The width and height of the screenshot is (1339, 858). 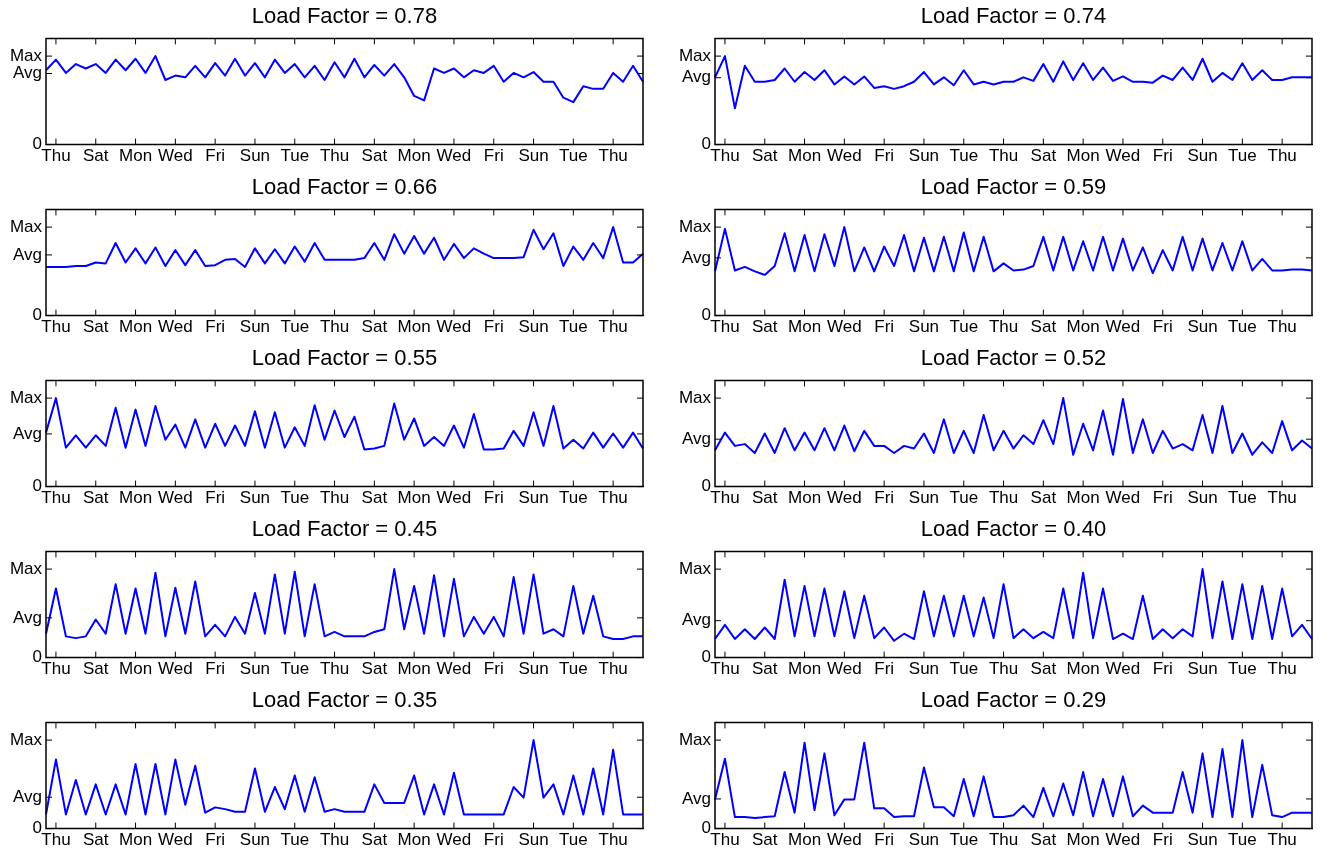 I want to click on chart-title: Load Factor = 0.40, so click(x=1013, y=529).